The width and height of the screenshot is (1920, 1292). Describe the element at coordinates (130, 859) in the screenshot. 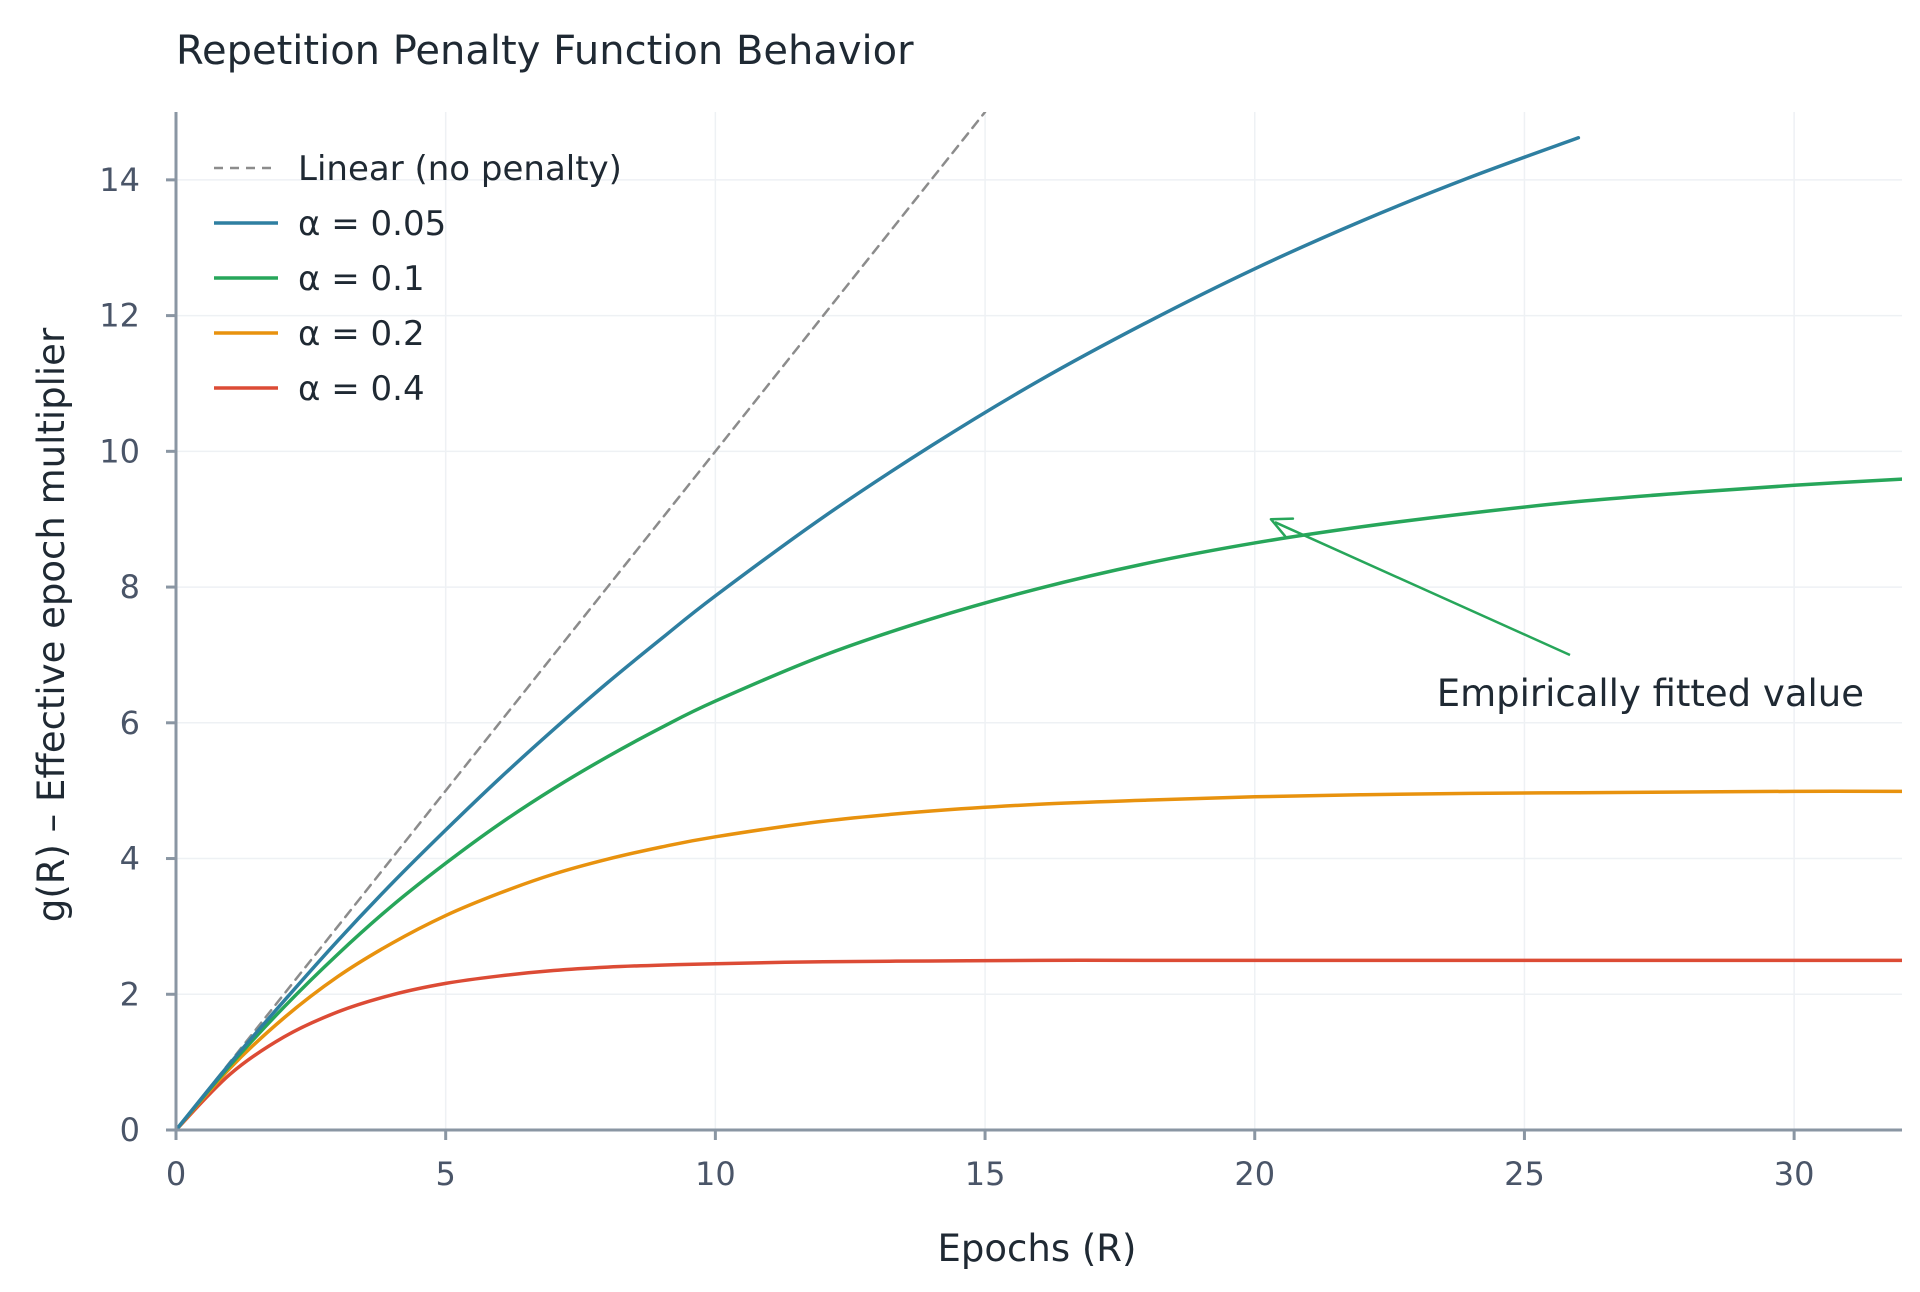

I see `y-tick-label: 4` at that location.